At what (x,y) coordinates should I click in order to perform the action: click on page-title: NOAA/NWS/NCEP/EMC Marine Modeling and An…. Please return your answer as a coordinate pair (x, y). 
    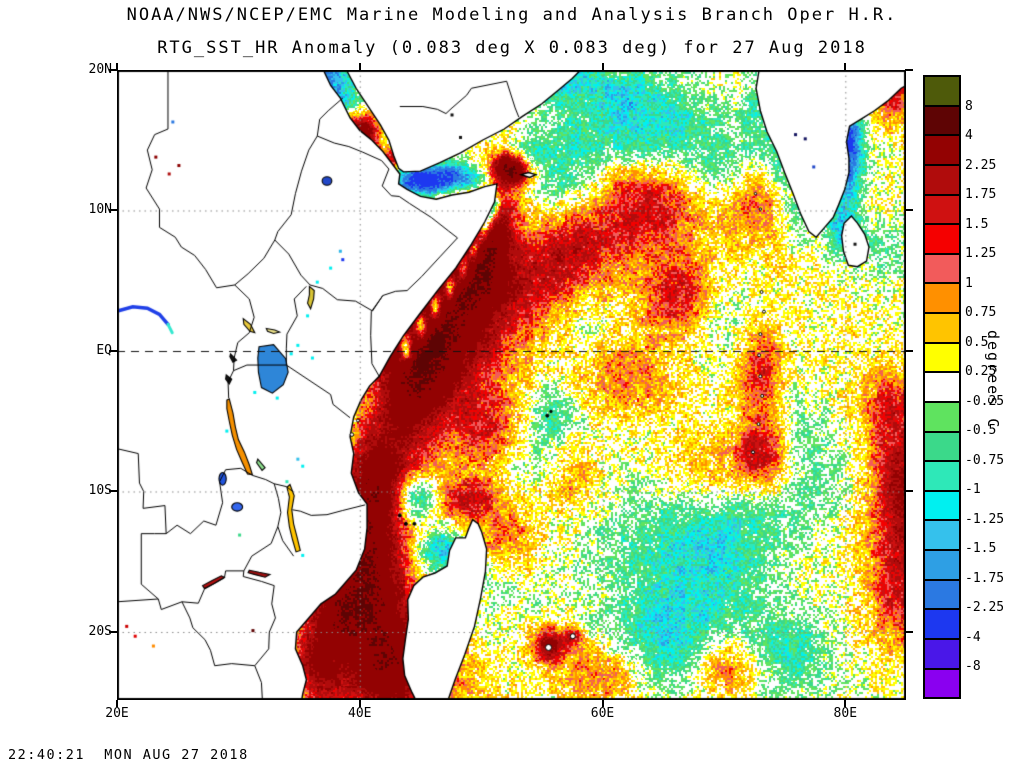
    Looking at the image, I should click on (512, 15).